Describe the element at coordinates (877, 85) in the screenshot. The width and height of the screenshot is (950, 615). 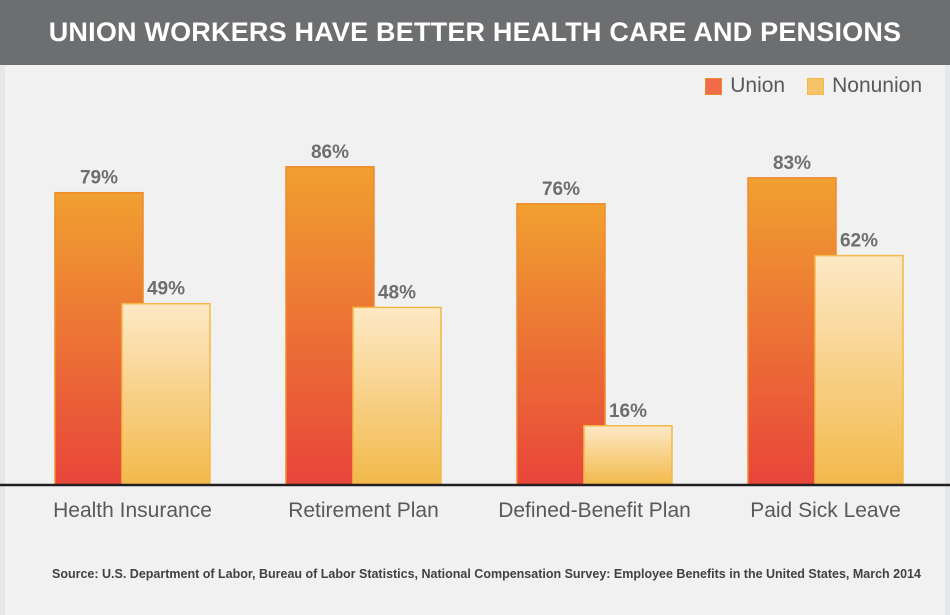
I see `legend-label-nonunion: Nonunion` at that location.